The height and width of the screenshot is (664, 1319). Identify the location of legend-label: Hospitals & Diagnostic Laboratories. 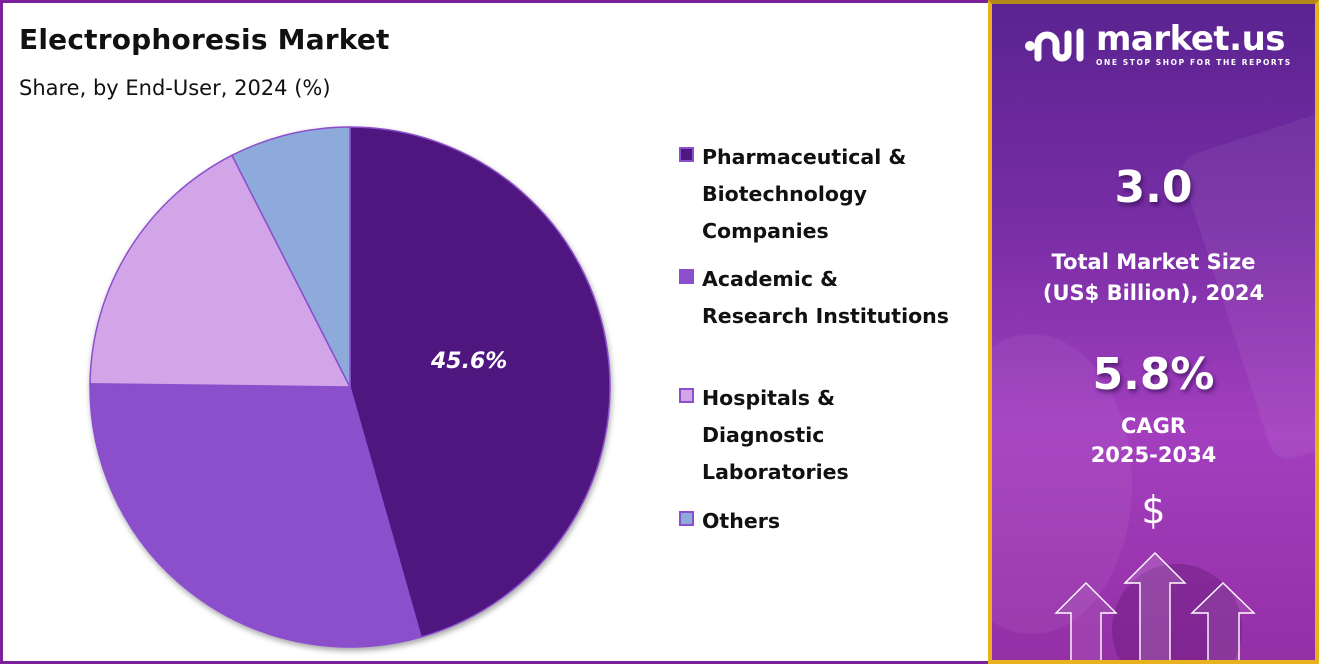
(775, 435).